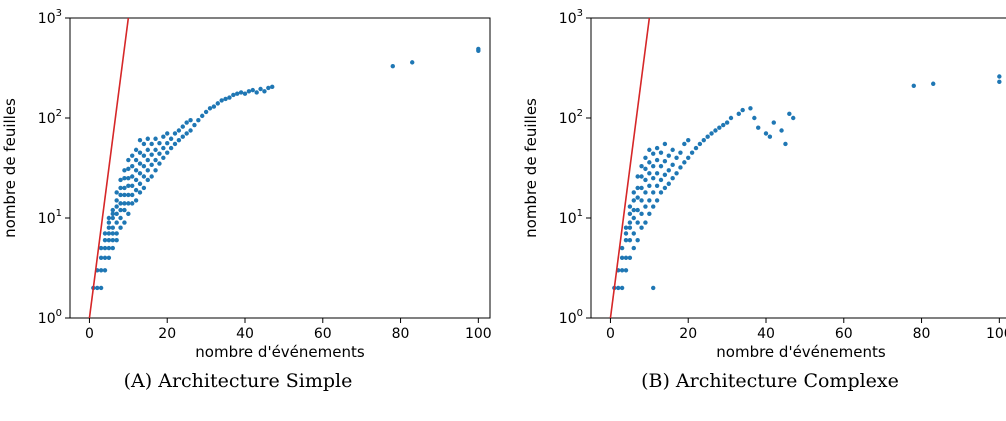  What do you see at coordinates (59, 13) in the screenshot?
I see `y-tick-exponent: 3` at bounding box center [59, 13].